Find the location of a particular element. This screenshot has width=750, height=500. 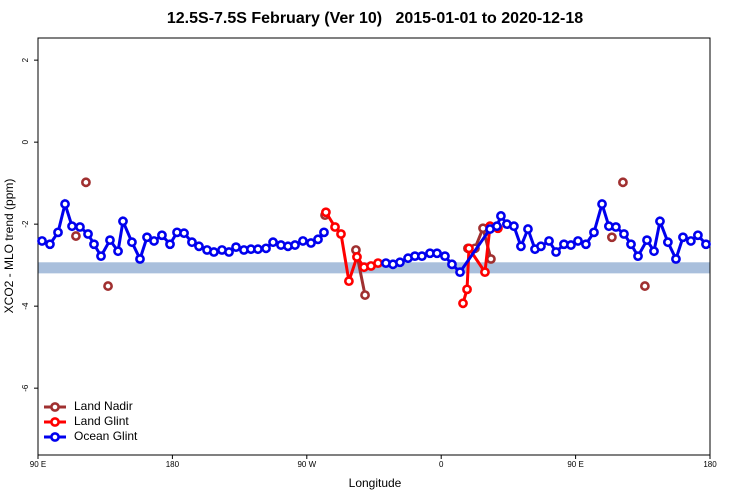

x-tick-label: 0 is located at coordinates (441, 464).